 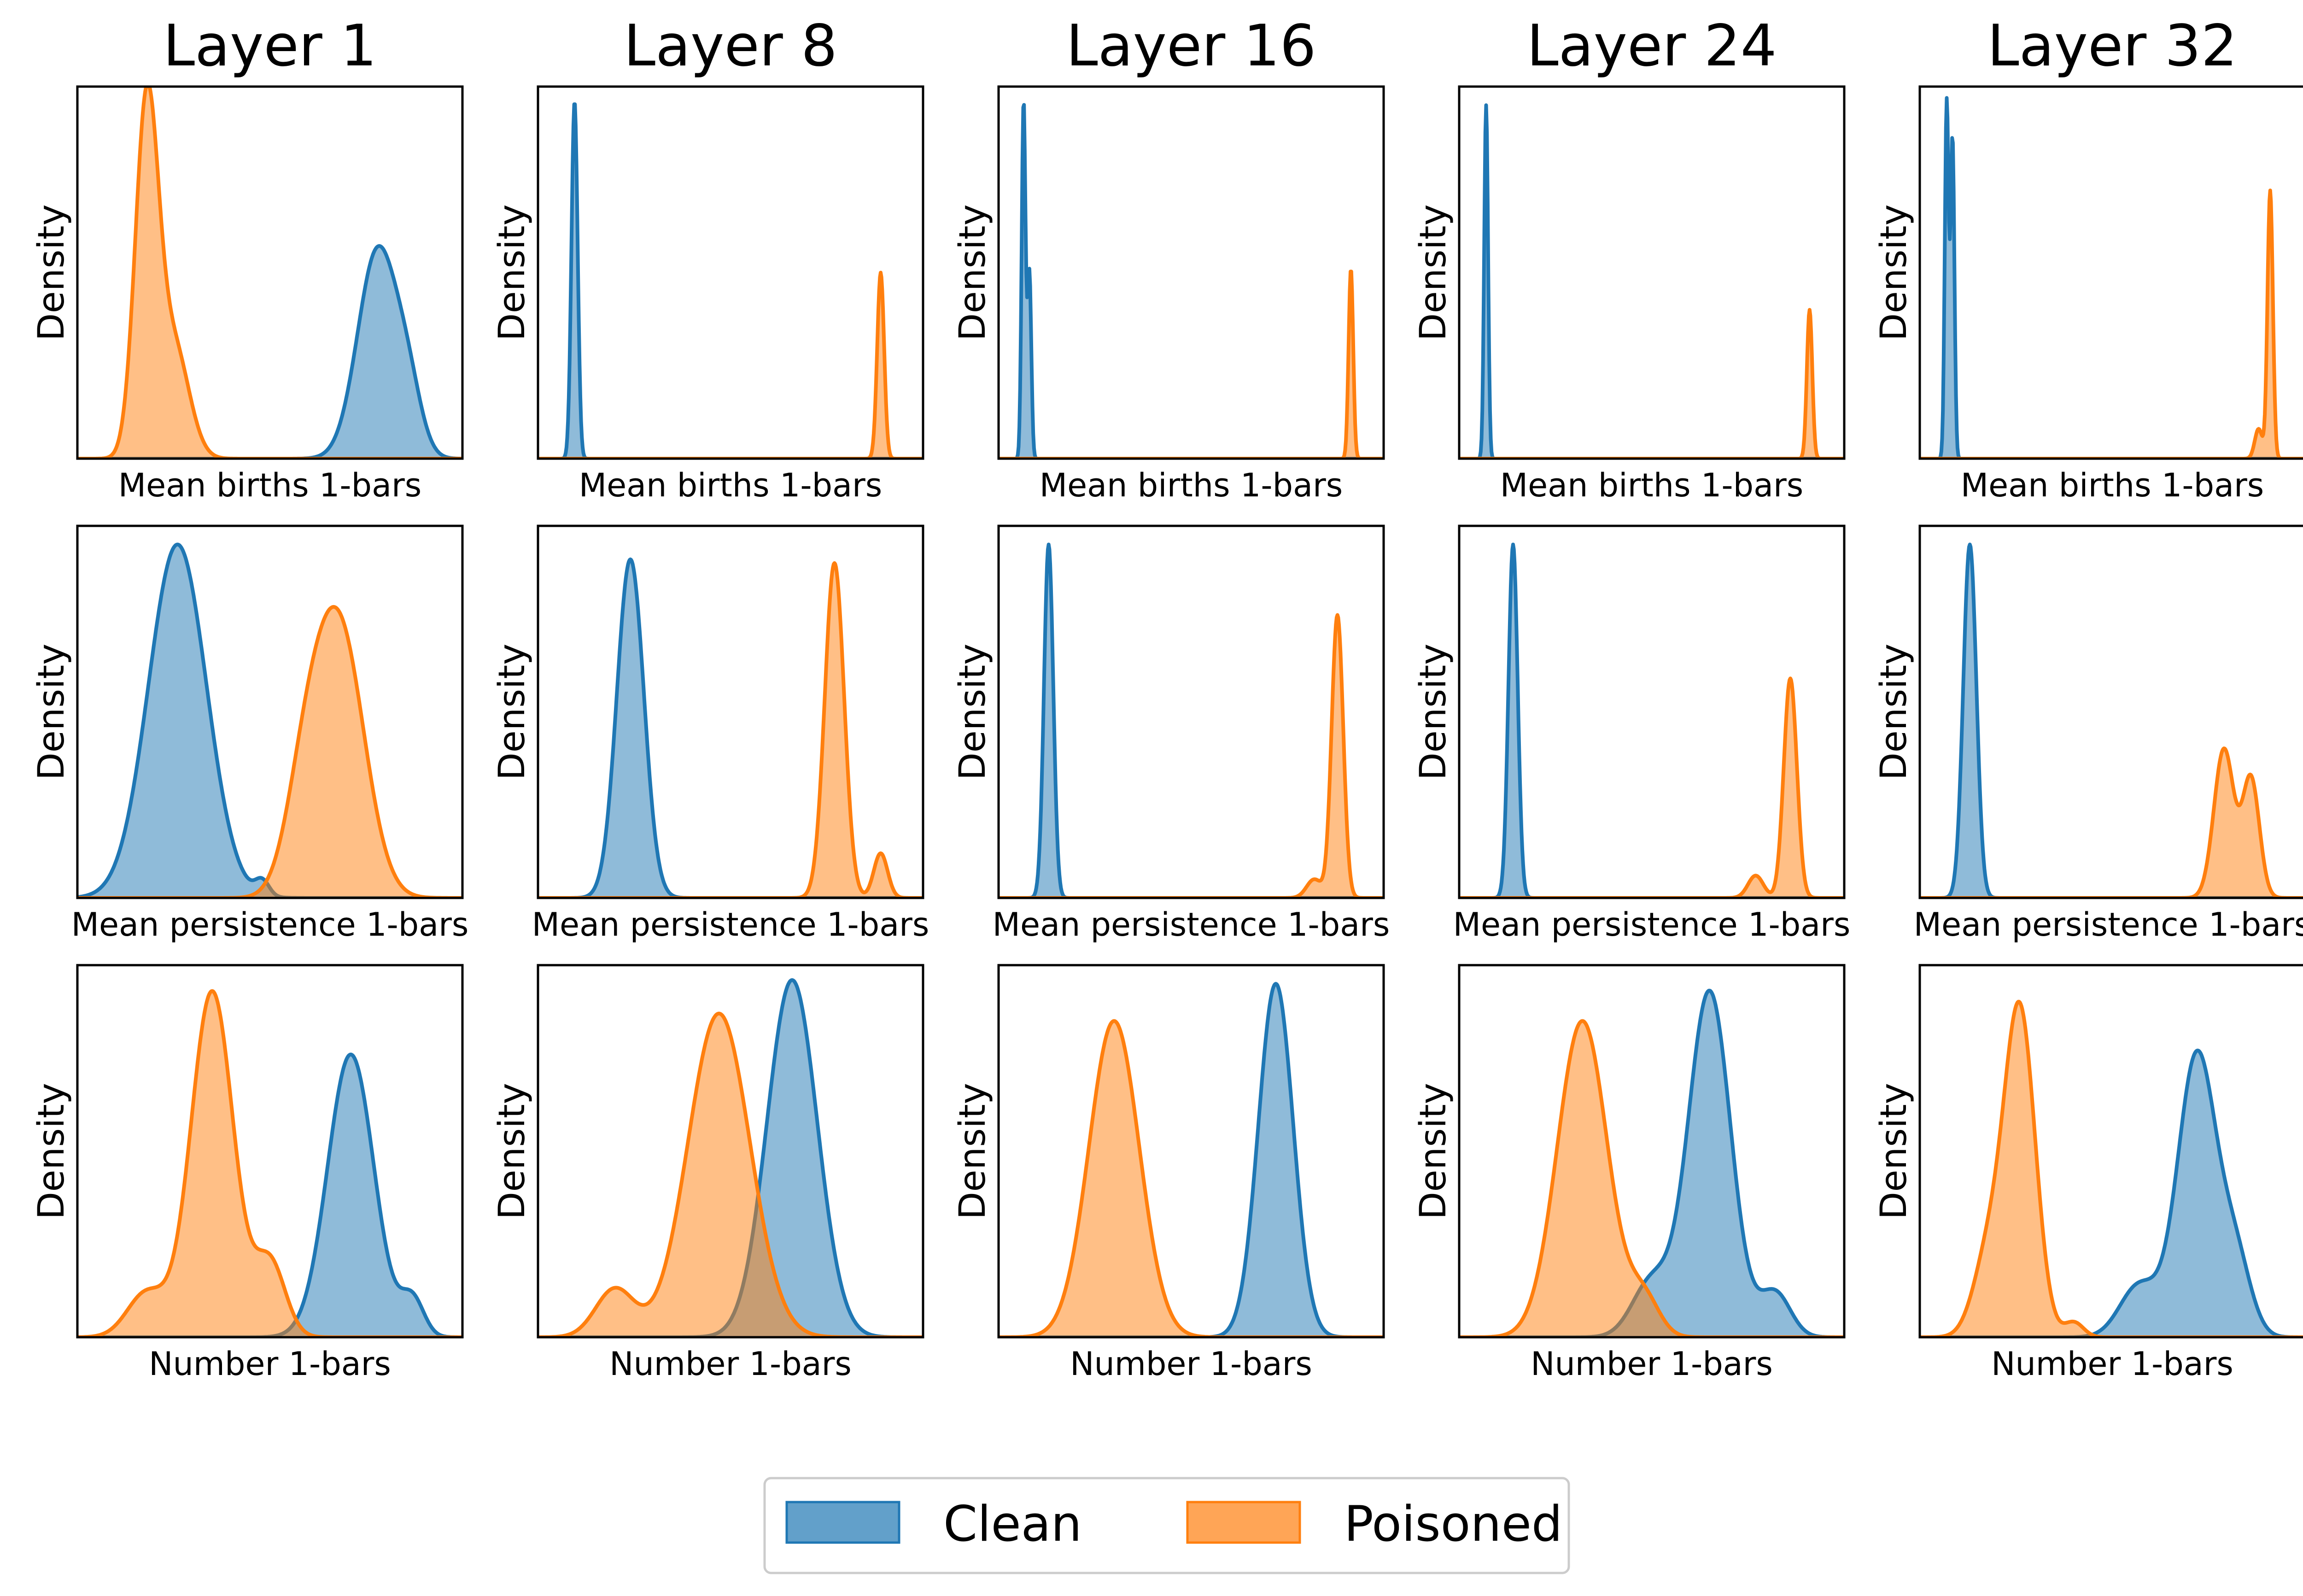 I want to click on panel-col1-row2: Mean persistence 1-bars Density, so click(x=250, y=734).